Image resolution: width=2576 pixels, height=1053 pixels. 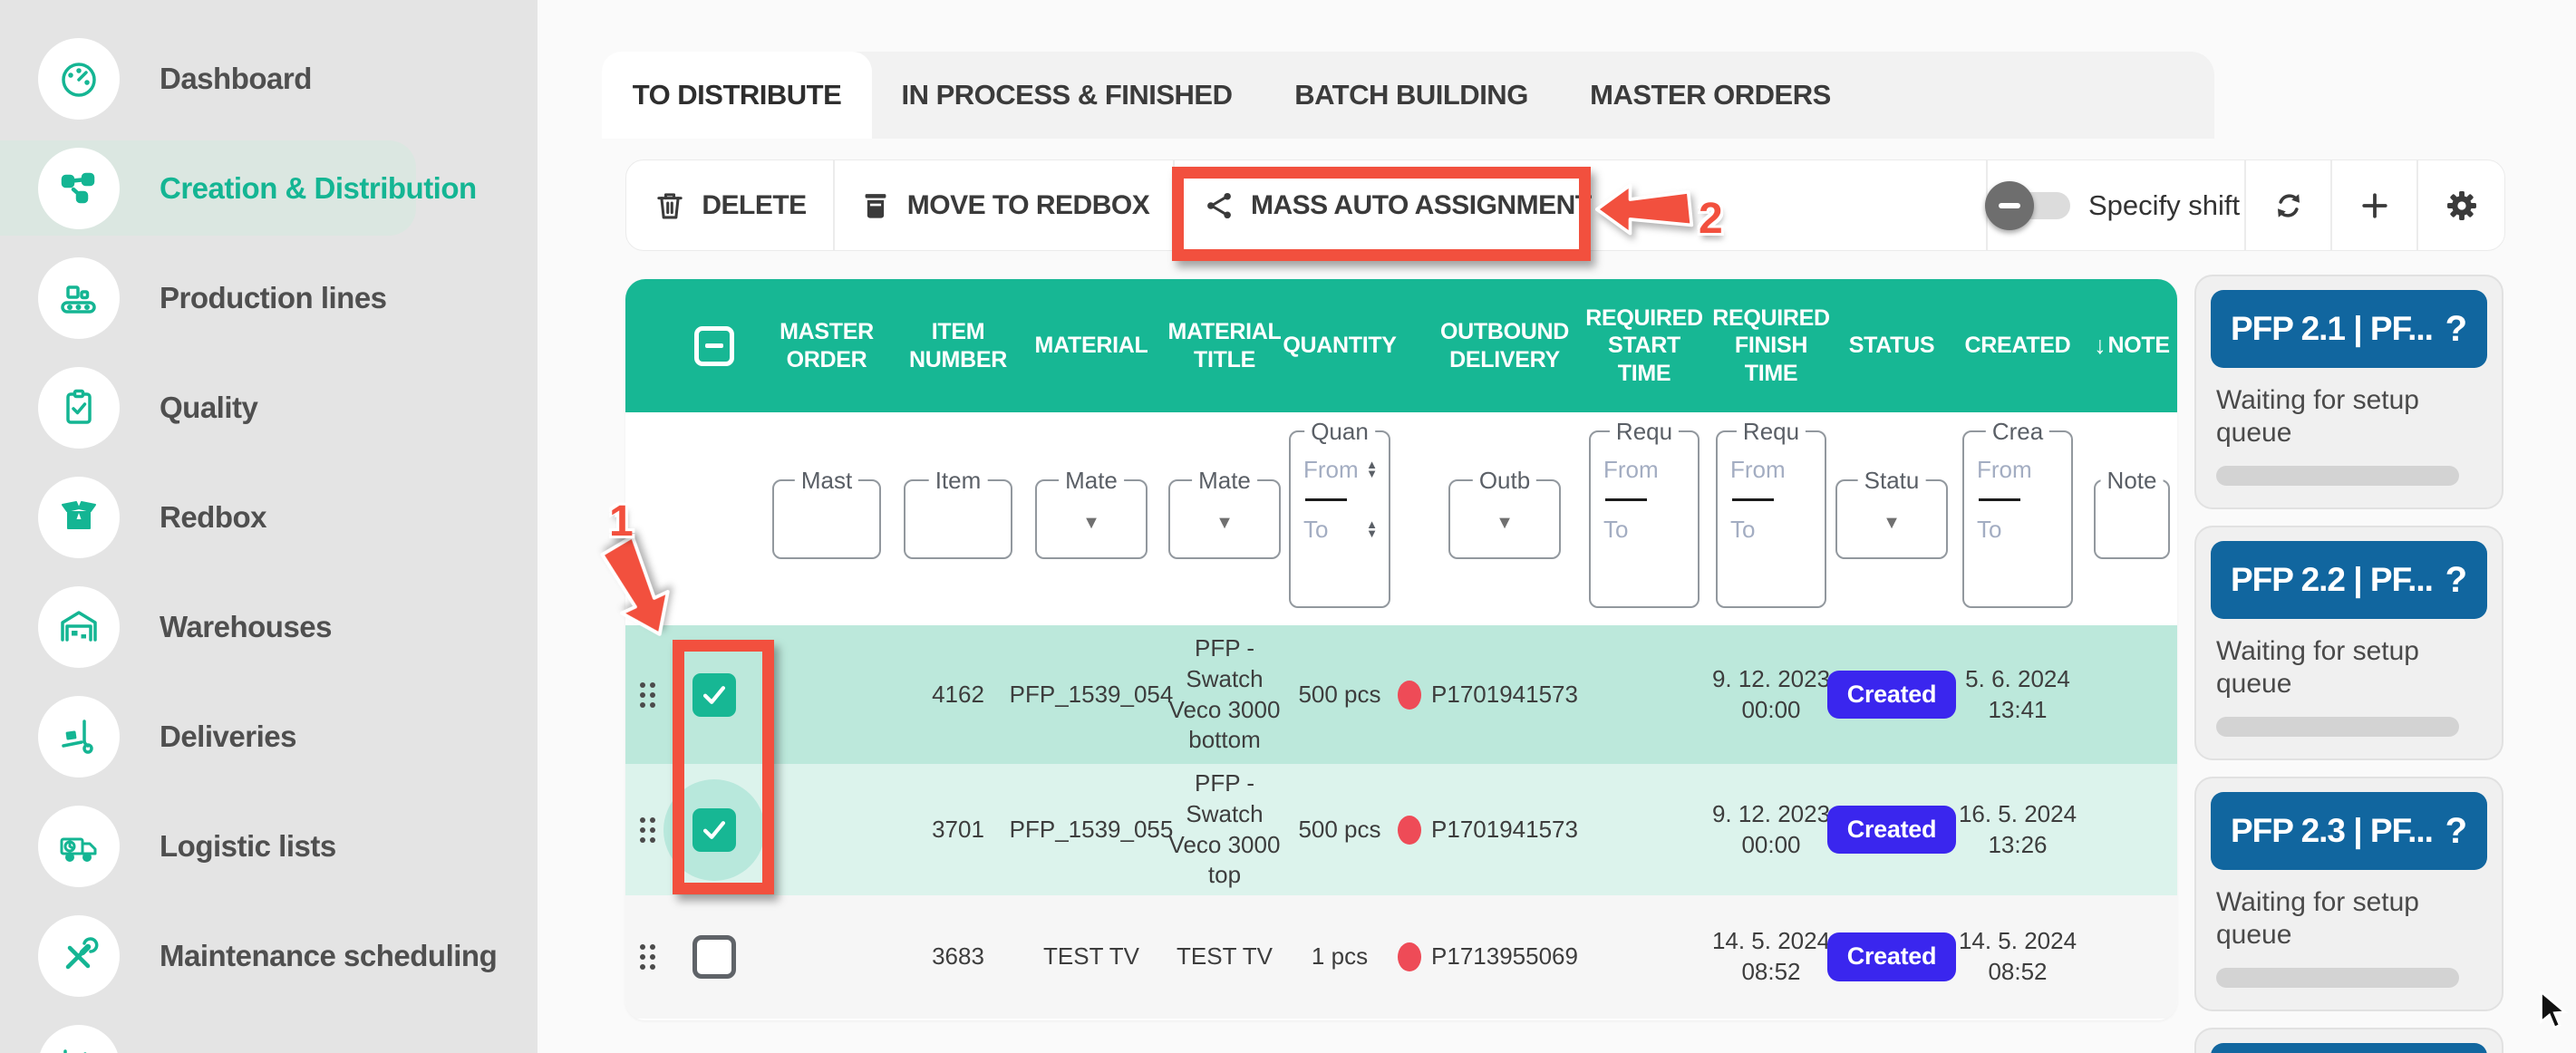 I want to click on queue-value: 0 sec., so click(x=2350, y=1008).